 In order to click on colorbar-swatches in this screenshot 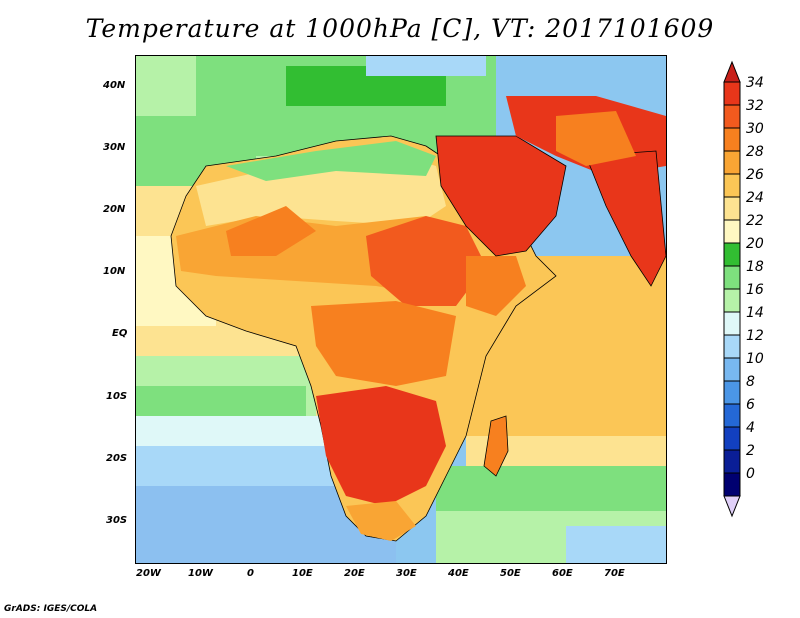, I will do `click(732, 289)`.